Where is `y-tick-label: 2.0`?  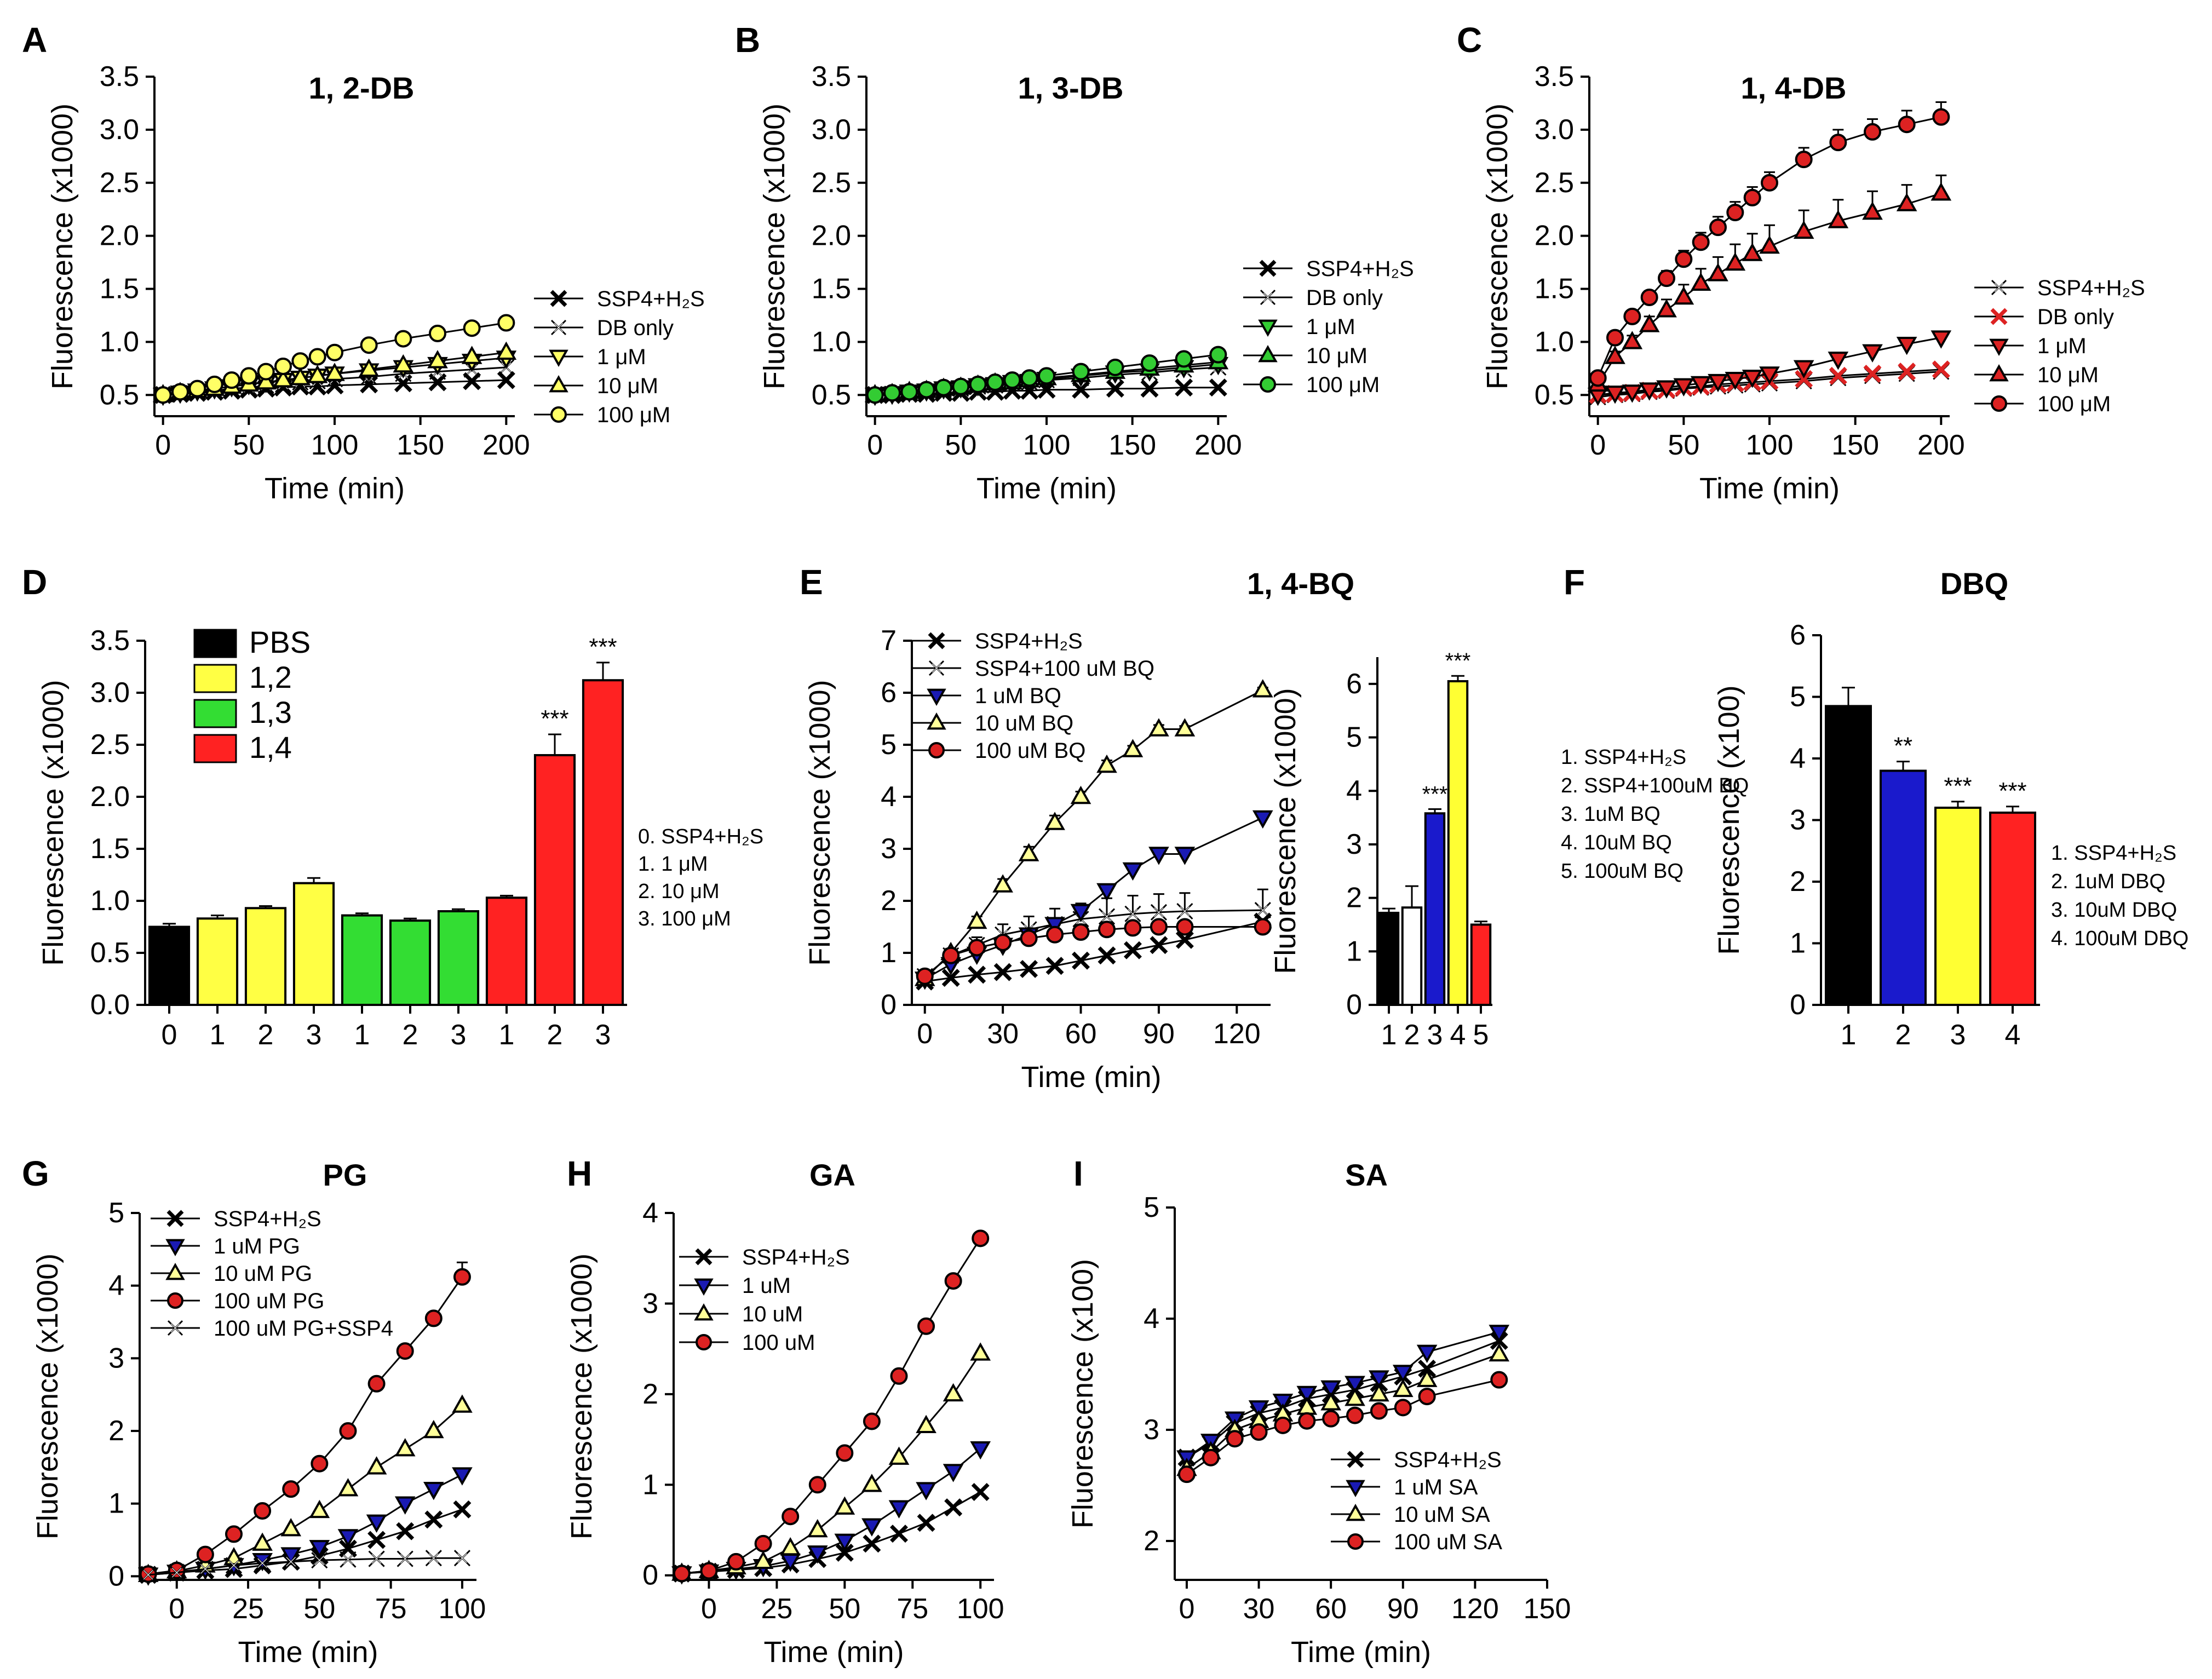 y-tick-label: 2.0 is located at coordinates (110, 797).